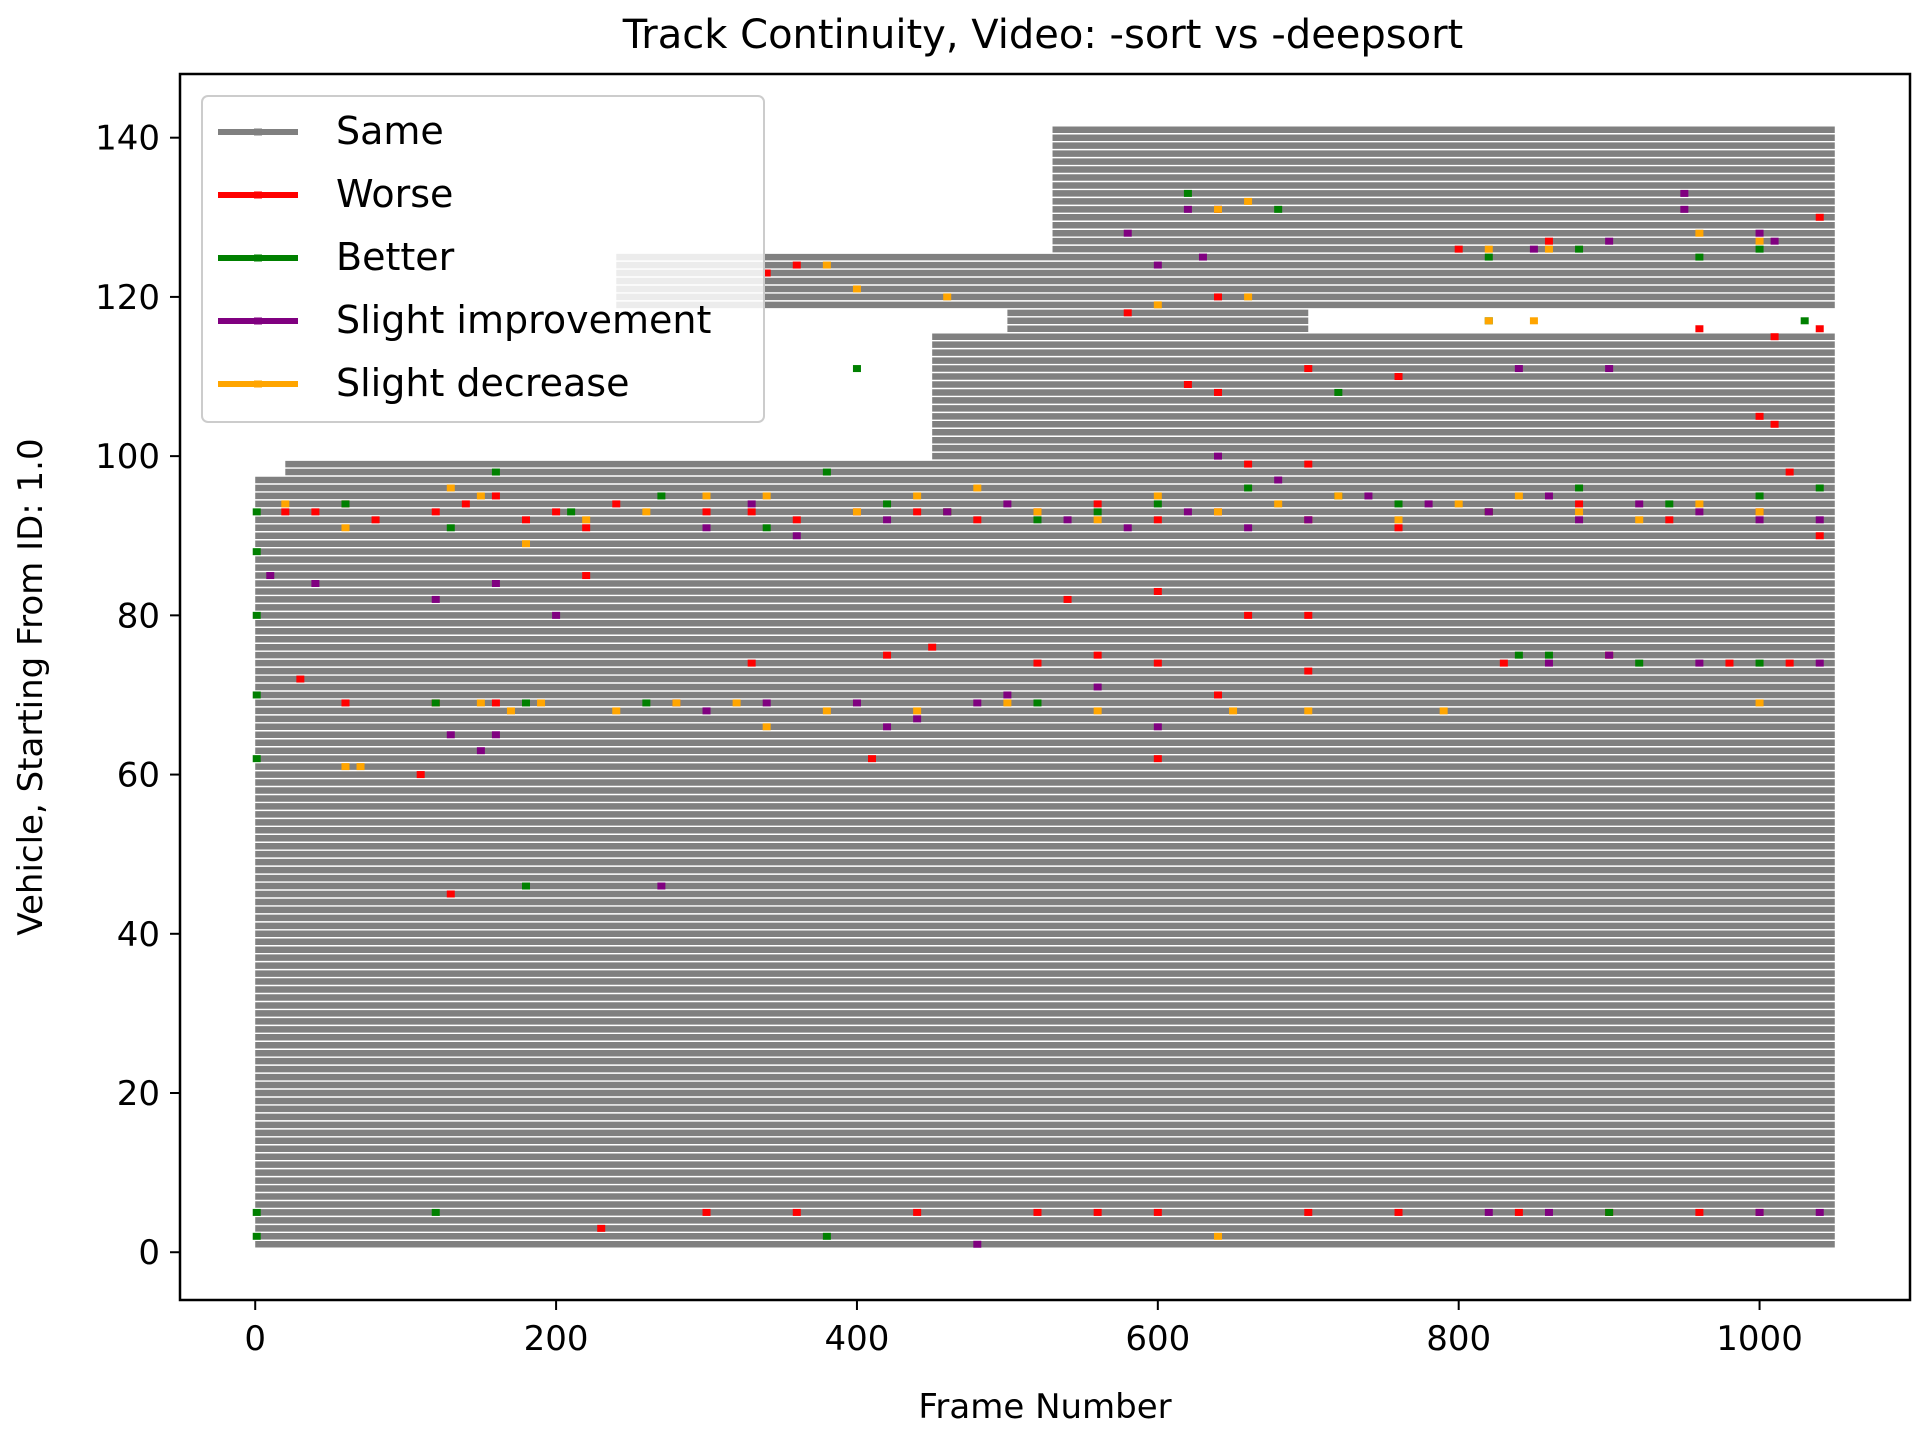 The width and height of the screenshot is (1920, 1445). What do you see at coordinates (137, 696) in the screenshot?
I see `y-axis: 0 20 40 60 80 100 120 140` at bounding box center [137, 696].